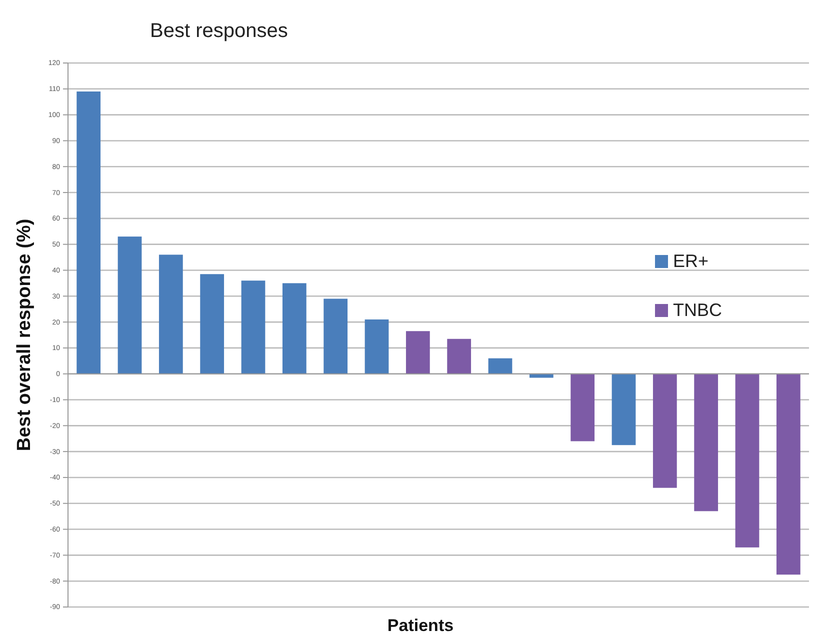 This screenshot has width=813, height=637. I want to click on x-axis-title: Patients, so click(420, 625).